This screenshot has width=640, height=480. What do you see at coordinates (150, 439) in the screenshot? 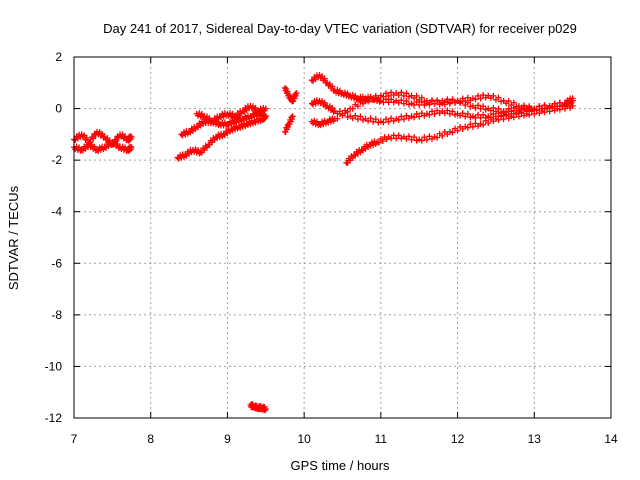
I see `x-tick-label: 8` at bounding box center [150, 439].